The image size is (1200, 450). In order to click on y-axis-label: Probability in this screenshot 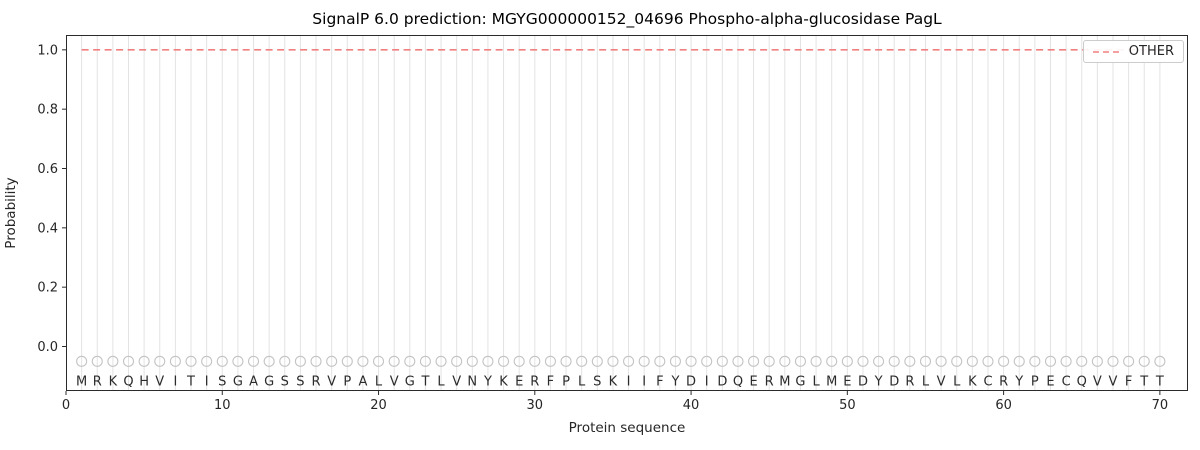, I will do `click(11, 212)`.